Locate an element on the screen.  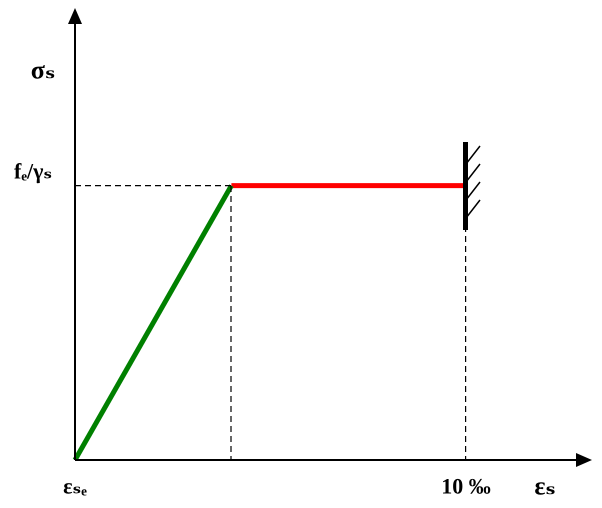
x-axis-title: εₛ is located at coordinates (545, 486).